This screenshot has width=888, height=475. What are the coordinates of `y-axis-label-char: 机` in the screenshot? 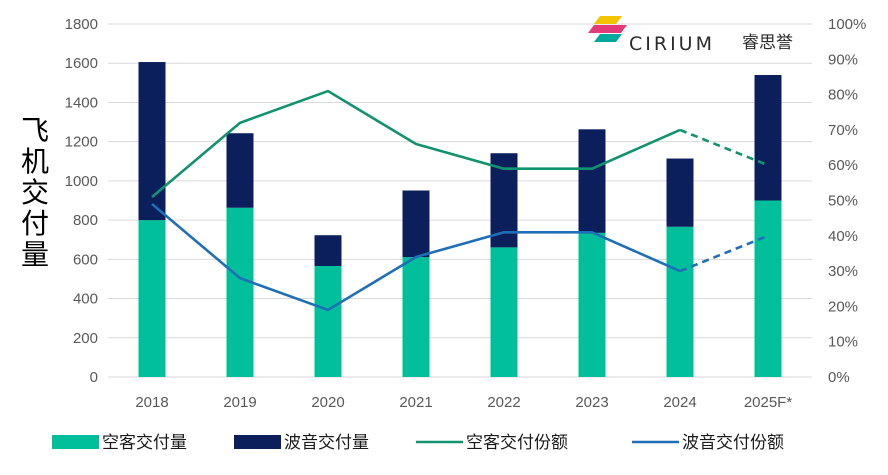 It's located at (35, 161).